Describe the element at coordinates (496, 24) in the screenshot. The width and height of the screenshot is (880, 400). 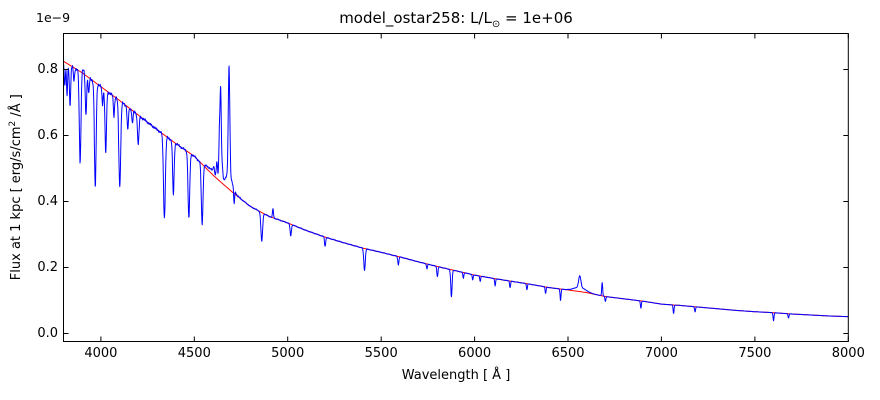
I see `sun-symbol: ⊙` at that location.